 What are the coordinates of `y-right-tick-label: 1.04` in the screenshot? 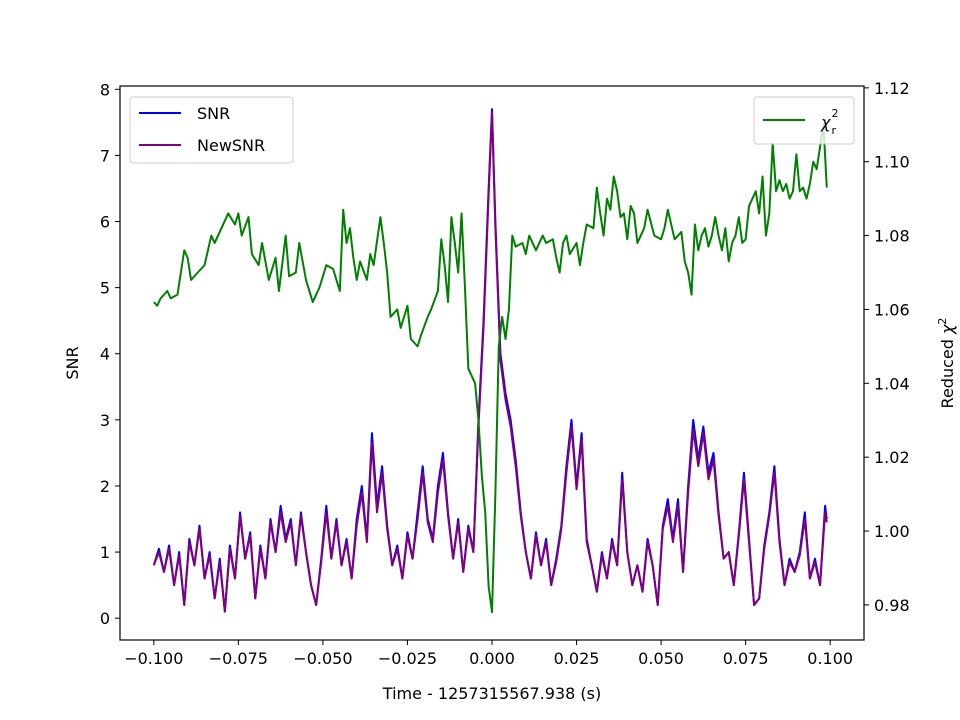 It's located at (892, 383).